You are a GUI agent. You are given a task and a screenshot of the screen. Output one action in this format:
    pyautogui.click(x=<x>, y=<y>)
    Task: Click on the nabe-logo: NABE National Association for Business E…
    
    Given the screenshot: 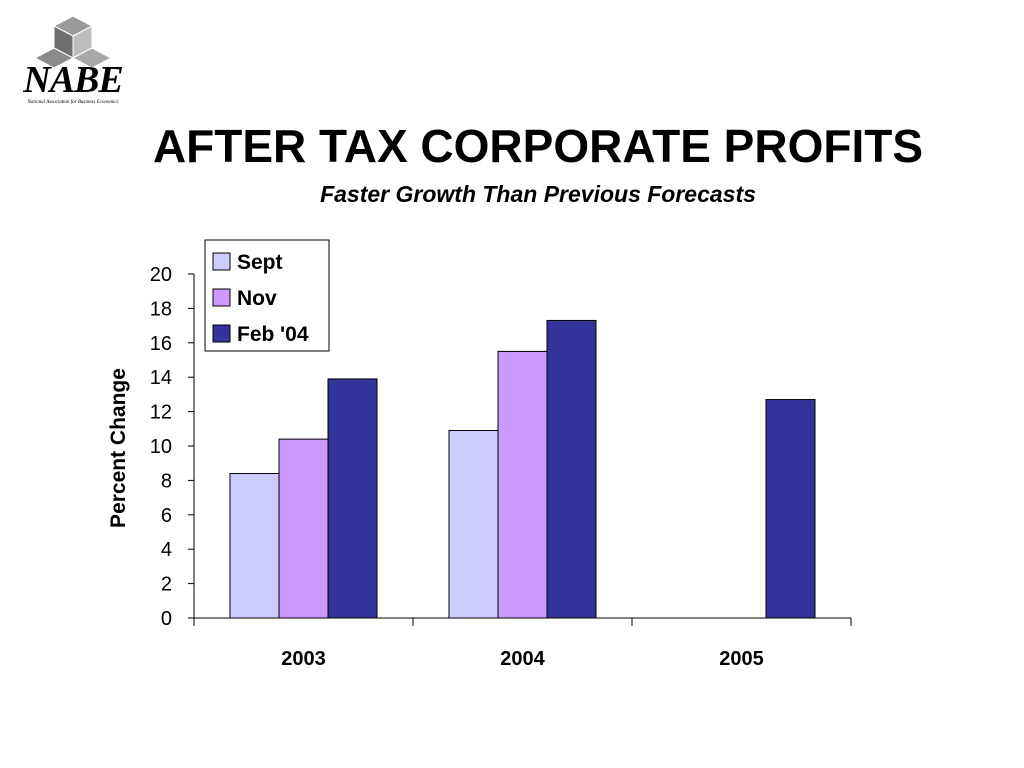 What is the action you would take?
    pyautogui.click(x=73, y=62)
    